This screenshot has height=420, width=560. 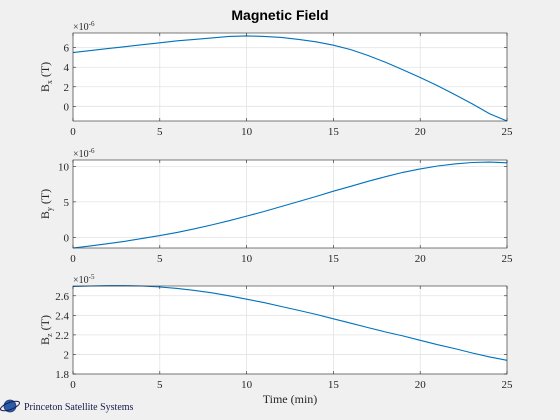 I want to click on logo-text: Princeton Satellite Systems, so click(x=79, y=407).